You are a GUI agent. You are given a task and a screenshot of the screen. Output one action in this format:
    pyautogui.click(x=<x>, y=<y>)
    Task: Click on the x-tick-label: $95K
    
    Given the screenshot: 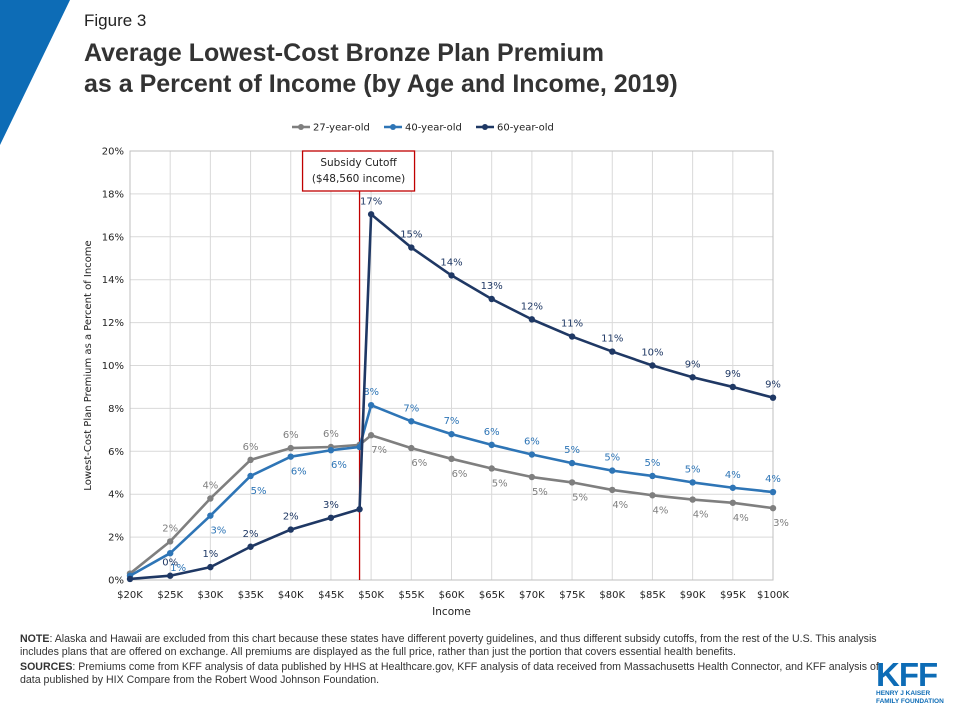 What is the action you would take?
    pyautogui.click(x=733, y=595)
    